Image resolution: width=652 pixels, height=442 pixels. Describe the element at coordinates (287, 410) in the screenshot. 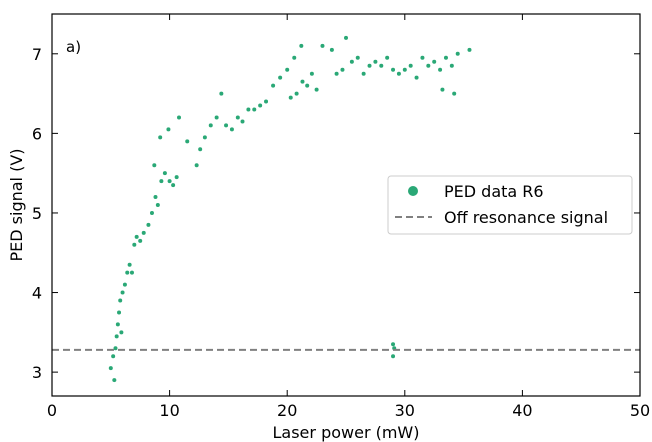

I see `x-tick-label: 20` at that location.